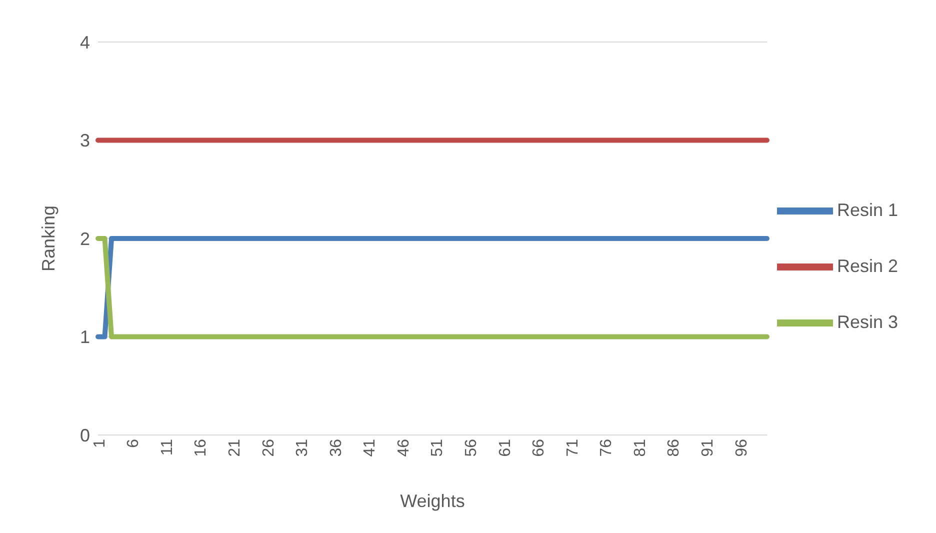  What do you see at coordinates (437, 447) in the screenshot?
I see `x-tick-label: 51` at bounding box center [437, 447].